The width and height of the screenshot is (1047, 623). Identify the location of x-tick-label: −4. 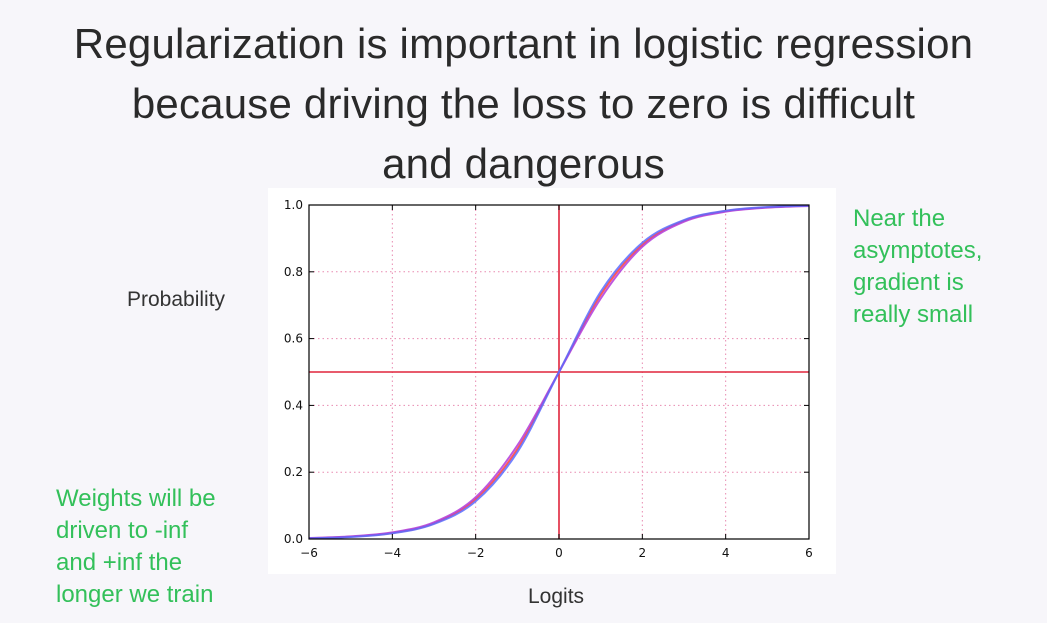
(392, 553).